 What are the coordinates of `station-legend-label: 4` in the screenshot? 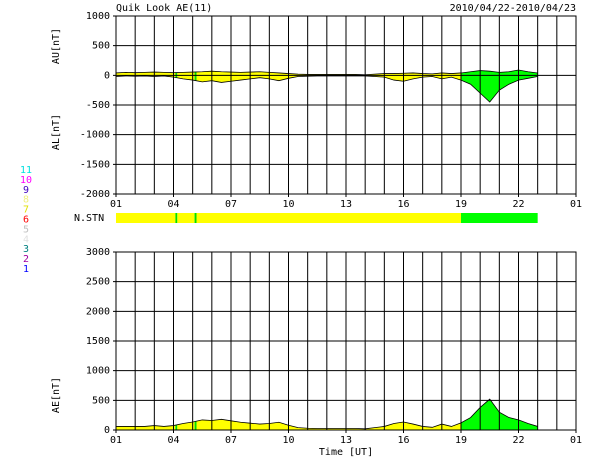 It's located at (26, 239).